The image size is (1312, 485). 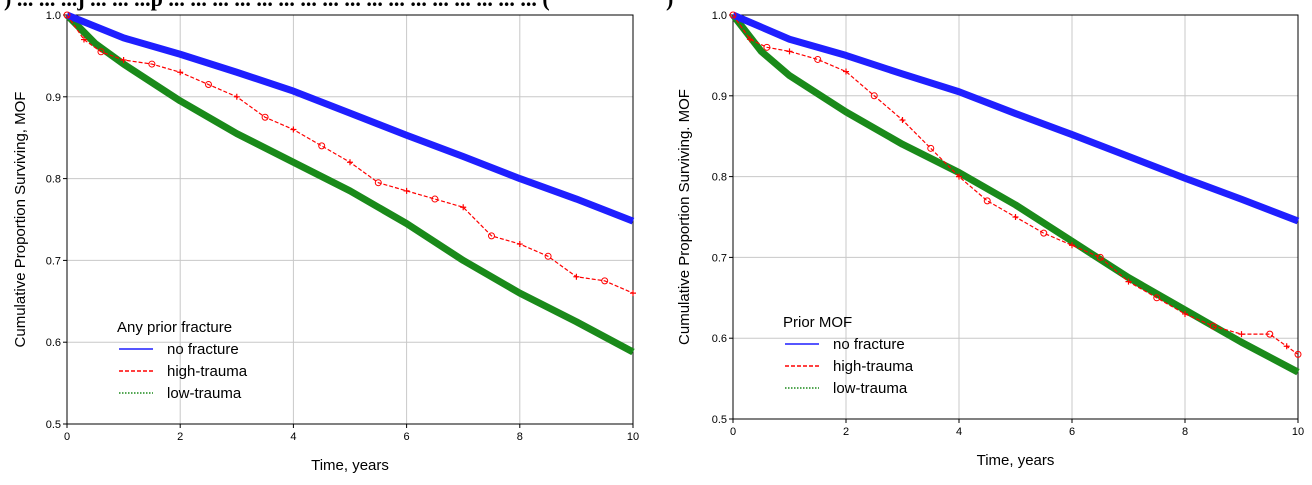 I want to click on y-axis-label: Cumulative Proportion Surviving. MOF, so click(x=684, y=217).